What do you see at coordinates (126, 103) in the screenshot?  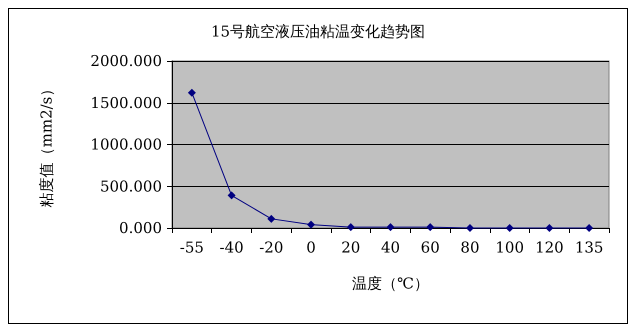 I see `y-tick-label: 1500.000` at bounding box center [126, 103].